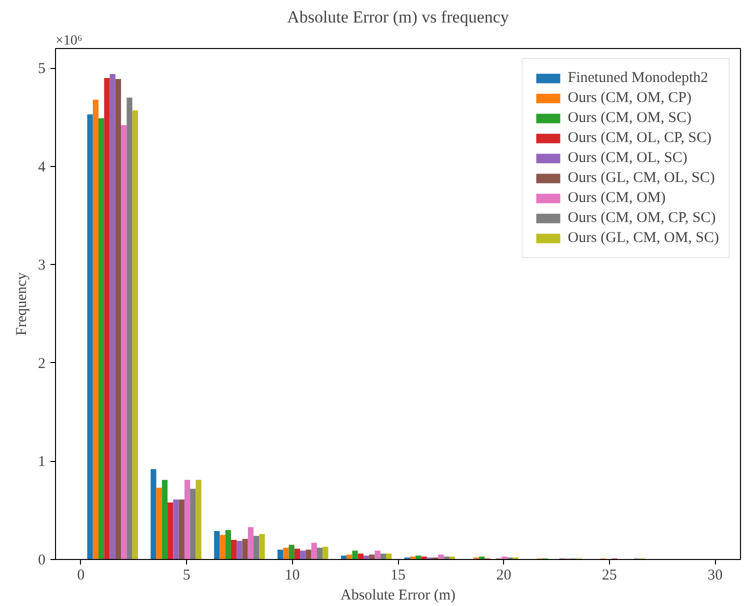  I want to click on text: ×10⁶, so click(69, 41).